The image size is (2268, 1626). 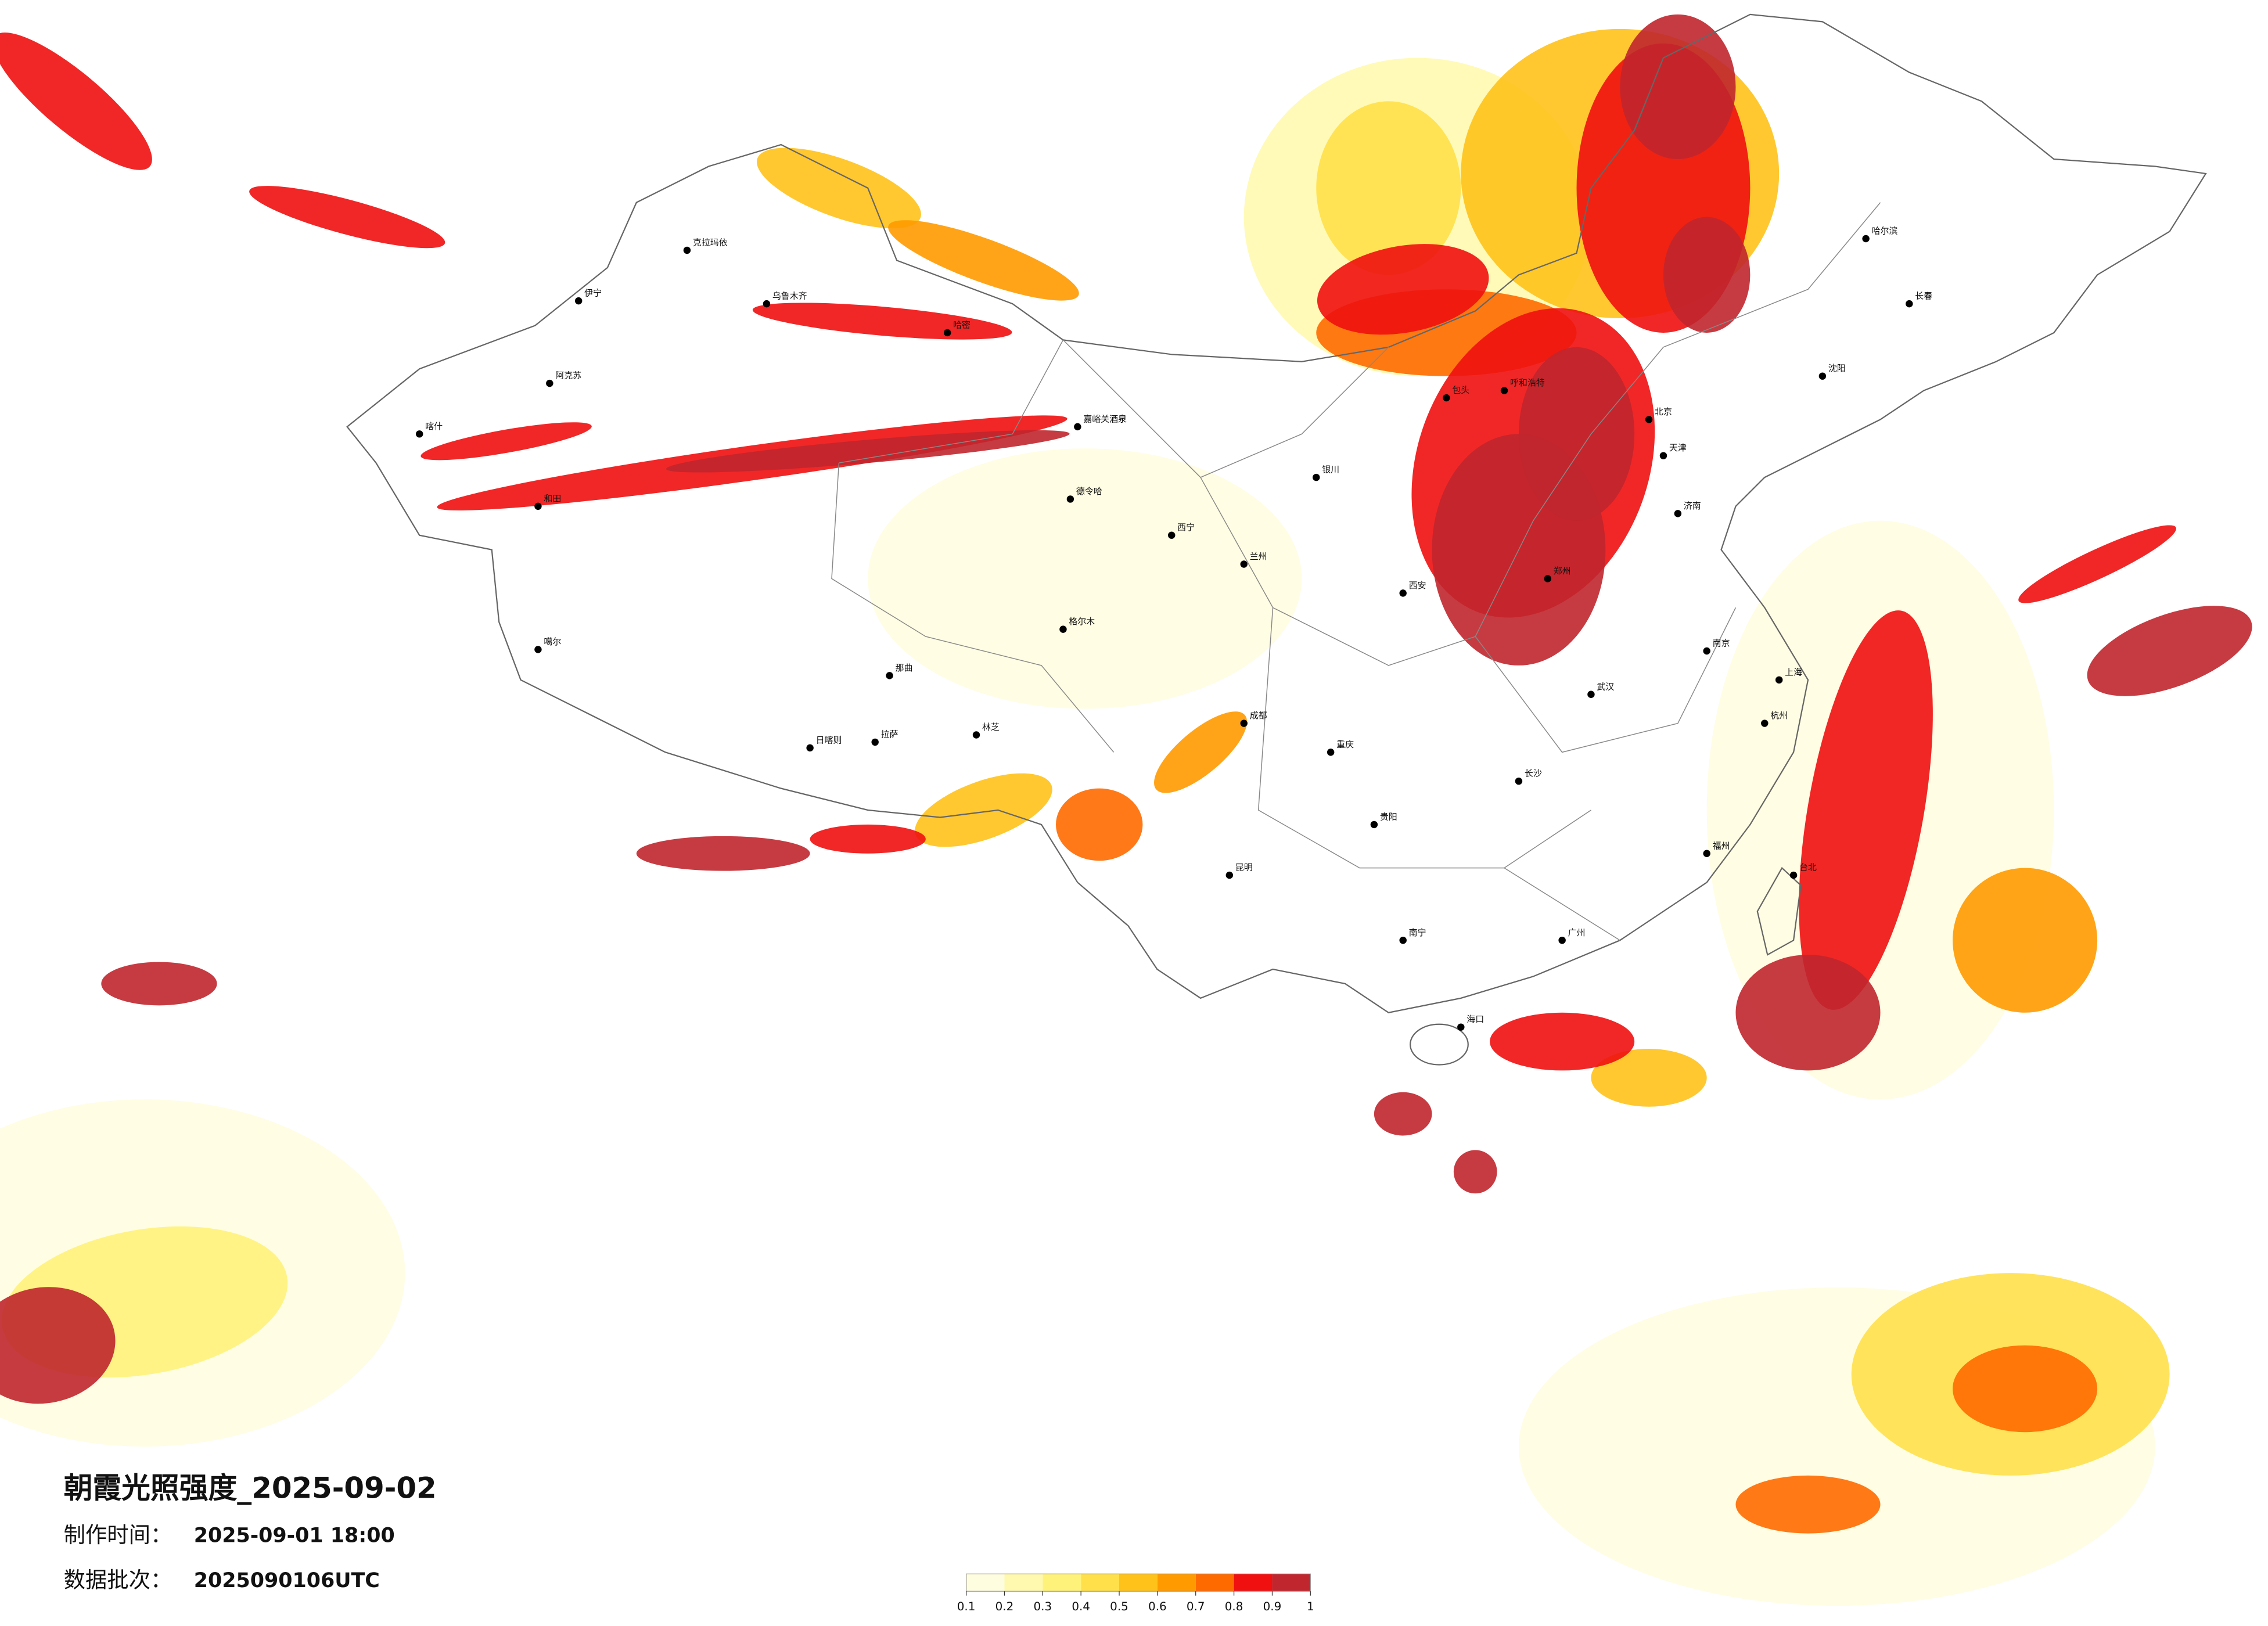 I want to click on city-label: 长春, so click(x=1923, y=296).